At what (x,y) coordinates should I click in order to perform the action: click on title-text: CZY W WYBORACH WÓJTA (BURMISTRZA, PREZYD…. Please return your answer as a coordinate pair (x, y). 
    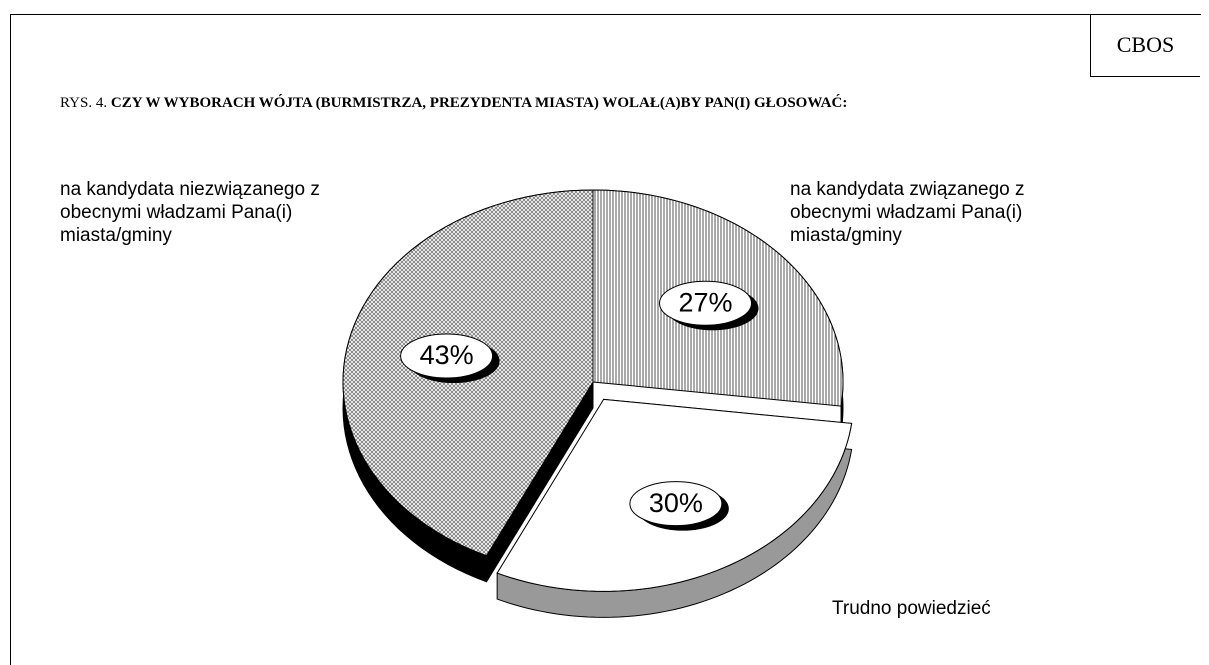
    Looking at the image, I should click on (479, 103).